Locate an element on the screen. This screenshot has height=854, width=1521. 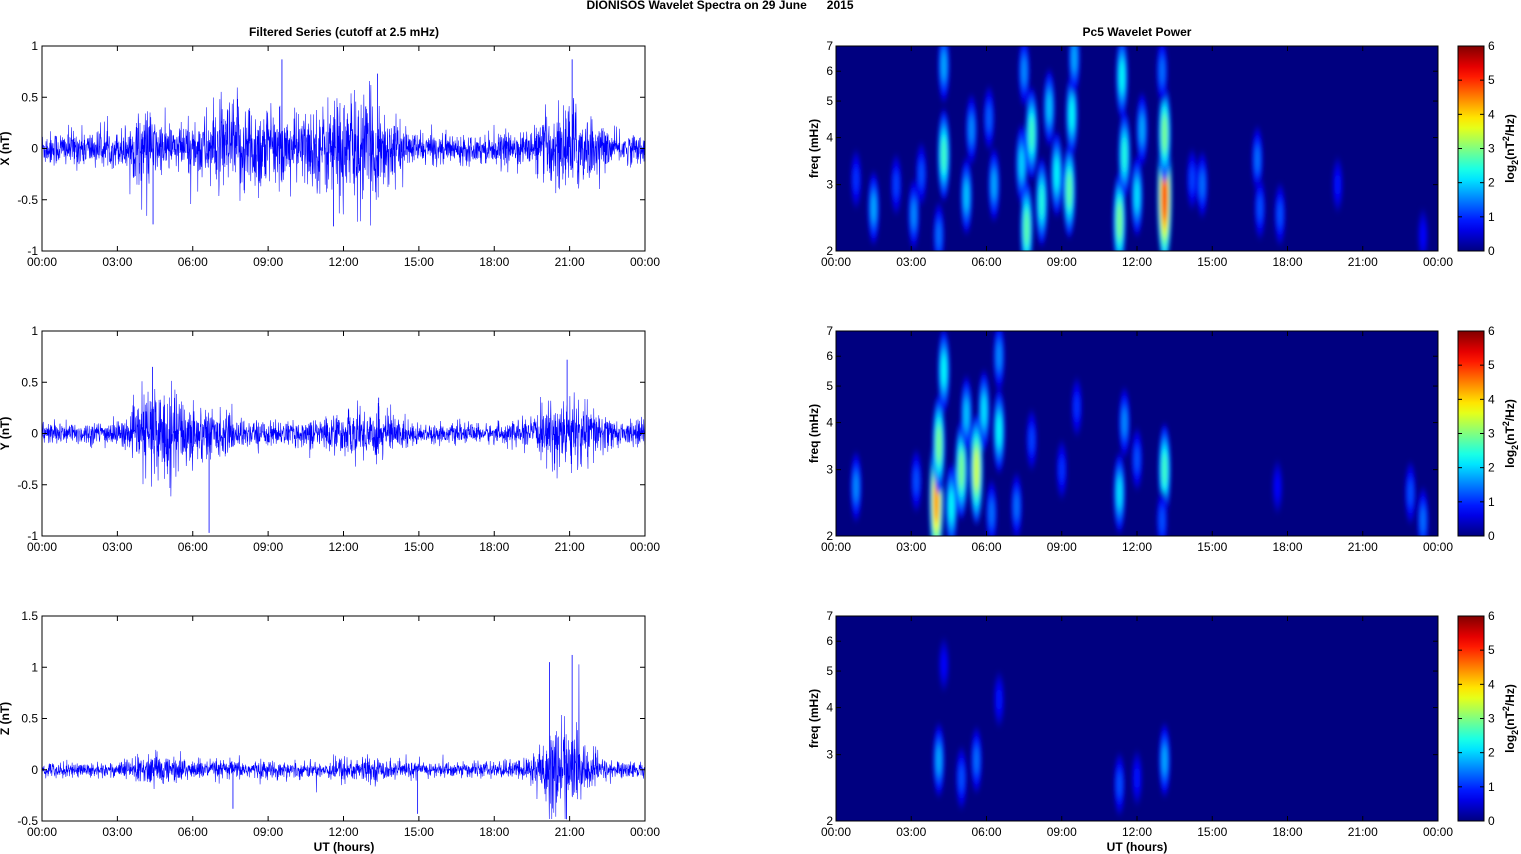
colorbar-tick-label-4: 4 is located at coordinates (1491, 114).